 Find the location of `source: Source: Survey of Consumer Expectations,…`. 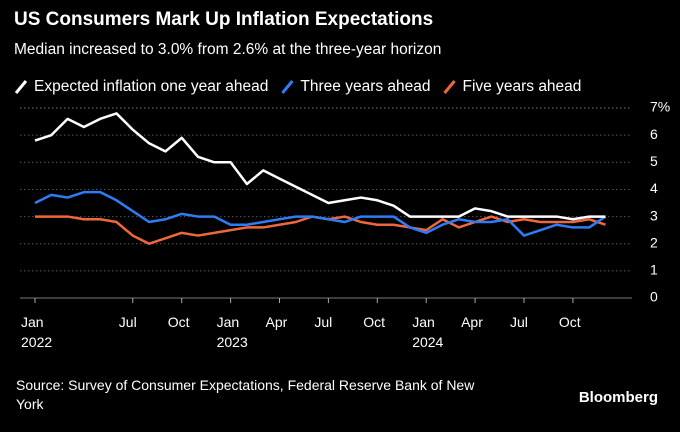

source: Source: Survey of Consumer Expectations,… is located at coordinates (245, 394).